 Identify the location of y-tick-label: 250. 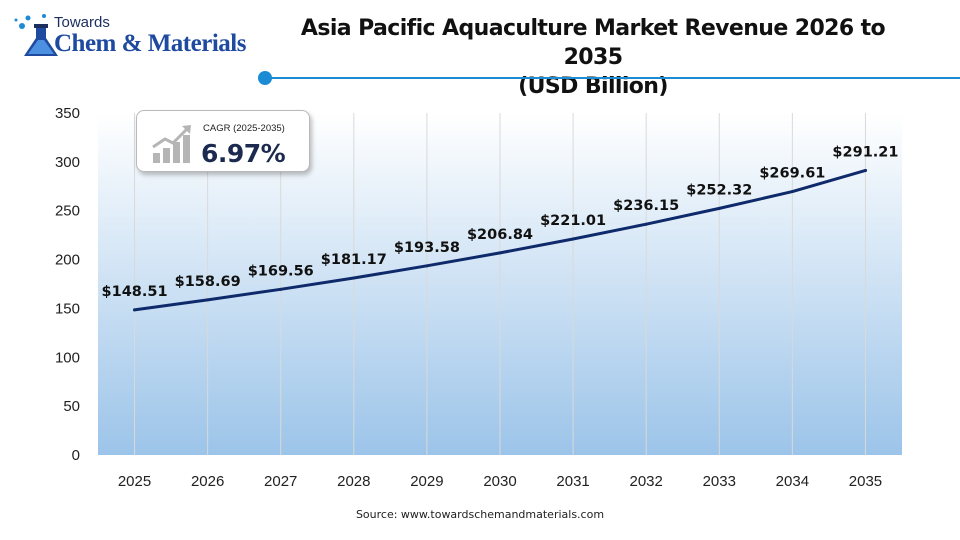
(67, 211).